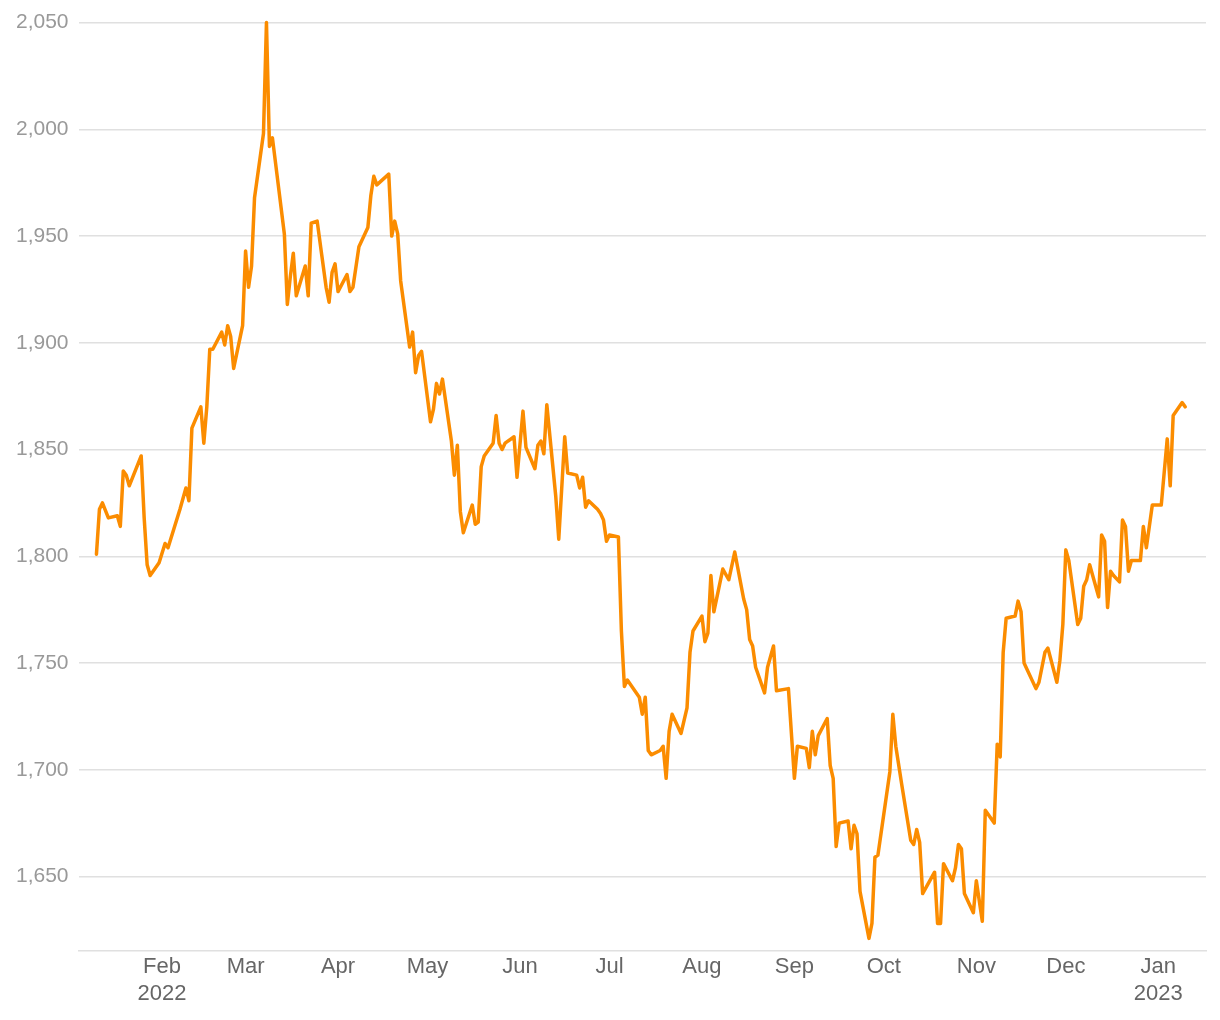 This screenshot has width=1220, height=1020. I want to click on x-tick-label: Dec, so click(1066, 966).